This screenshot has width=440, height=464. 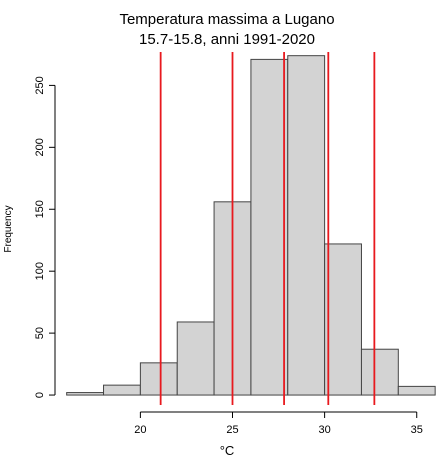 What do you see at coordinates (8, 228) in the screenshot?
I see `y-axis-label: Frequency` at bounding box center [8, 228].